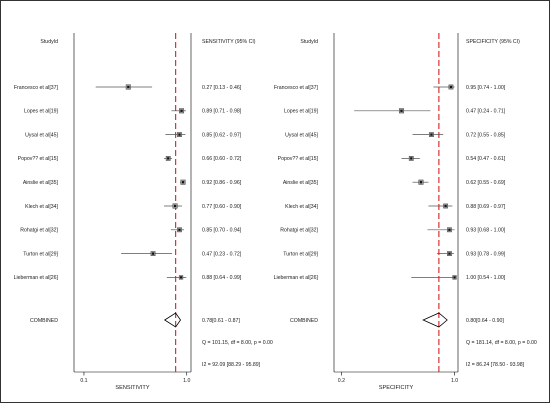  Describe the element at coordinates (486, 112) in the screenshot. I see `study-estimate-text: 0.47 [0.24 - 0.71]` at that location.